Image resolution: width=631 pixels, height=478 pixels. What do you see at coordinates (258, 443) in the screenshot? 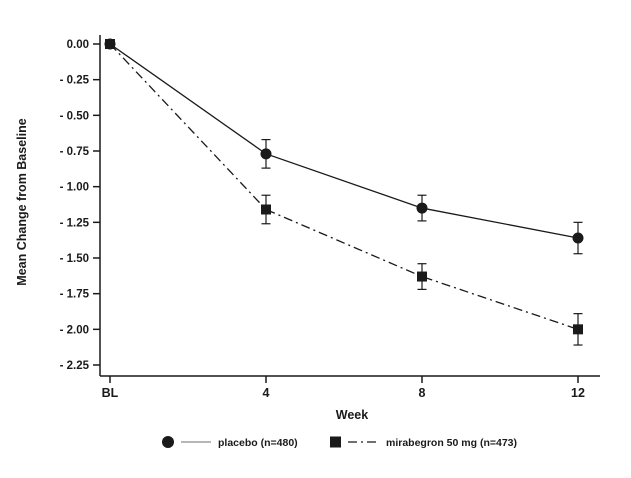
I see `legend-label-placebo: placebo (n=480)` at bounding box center [258, 443].